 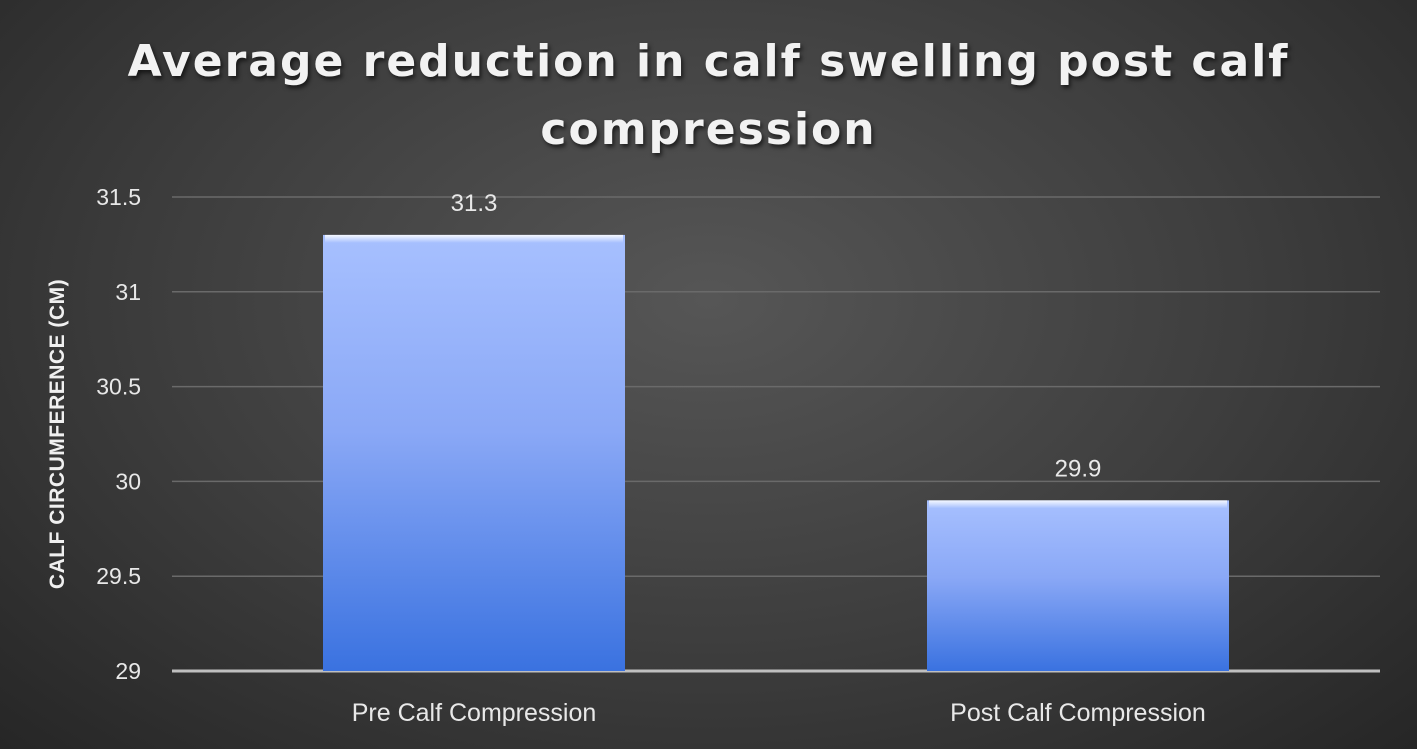 What do you see at coordinates (474, 713) in the screenshot?
I see `x-tick-label: Pre Calf Compression` at bounding box center [474, 713].